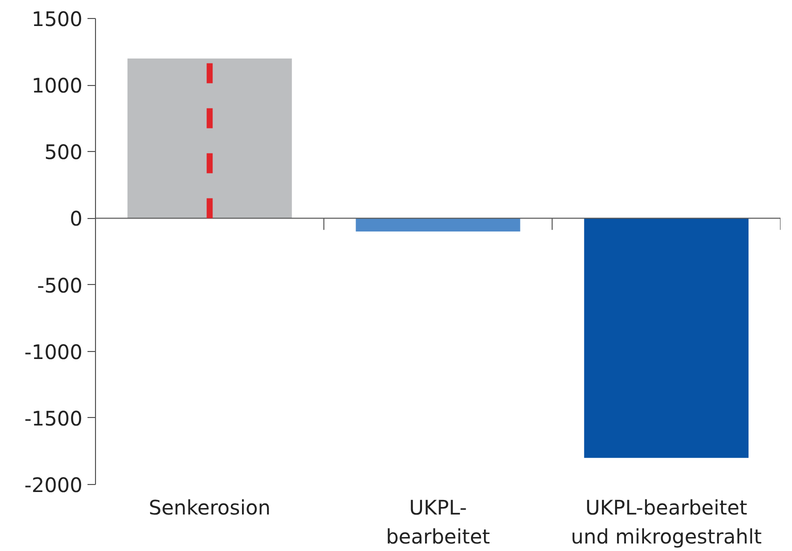 Image resolution: width=792 pixels, height=551 pixels. I want to click on y-tick-label: -2000, so click(53, 485).